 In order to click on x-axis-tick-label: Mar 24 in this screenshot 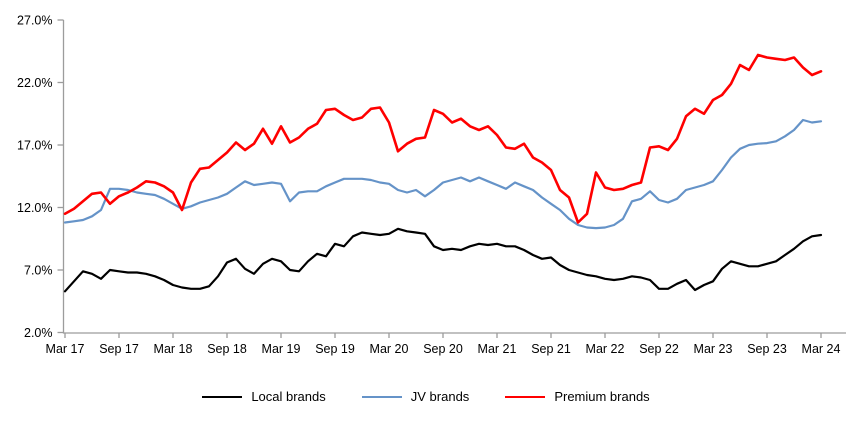, I will do `click(821, 349)`.